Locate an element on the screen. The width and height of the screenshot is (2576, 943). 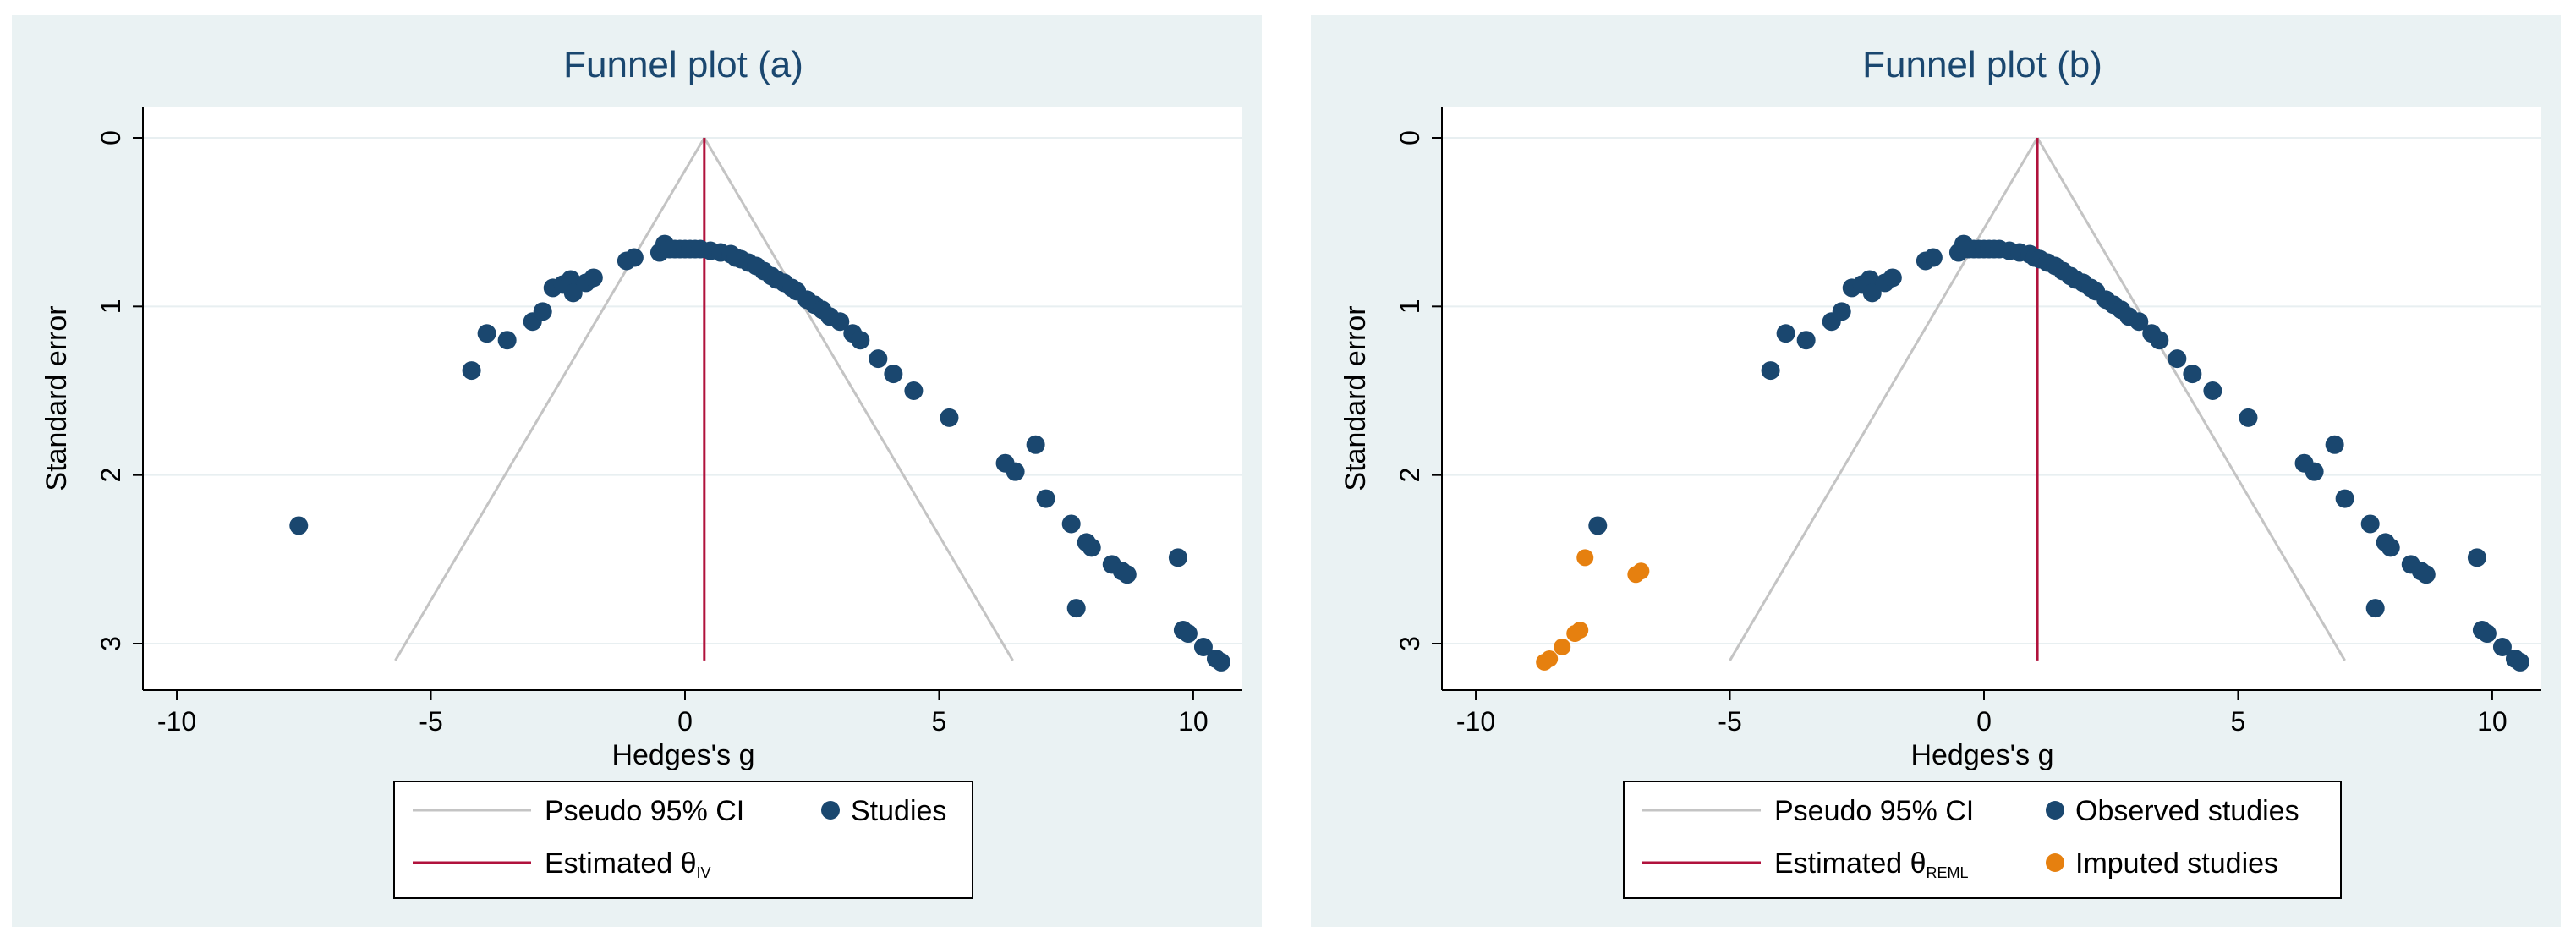
legend-imputed-marker is located at coordinates (2055, 862).